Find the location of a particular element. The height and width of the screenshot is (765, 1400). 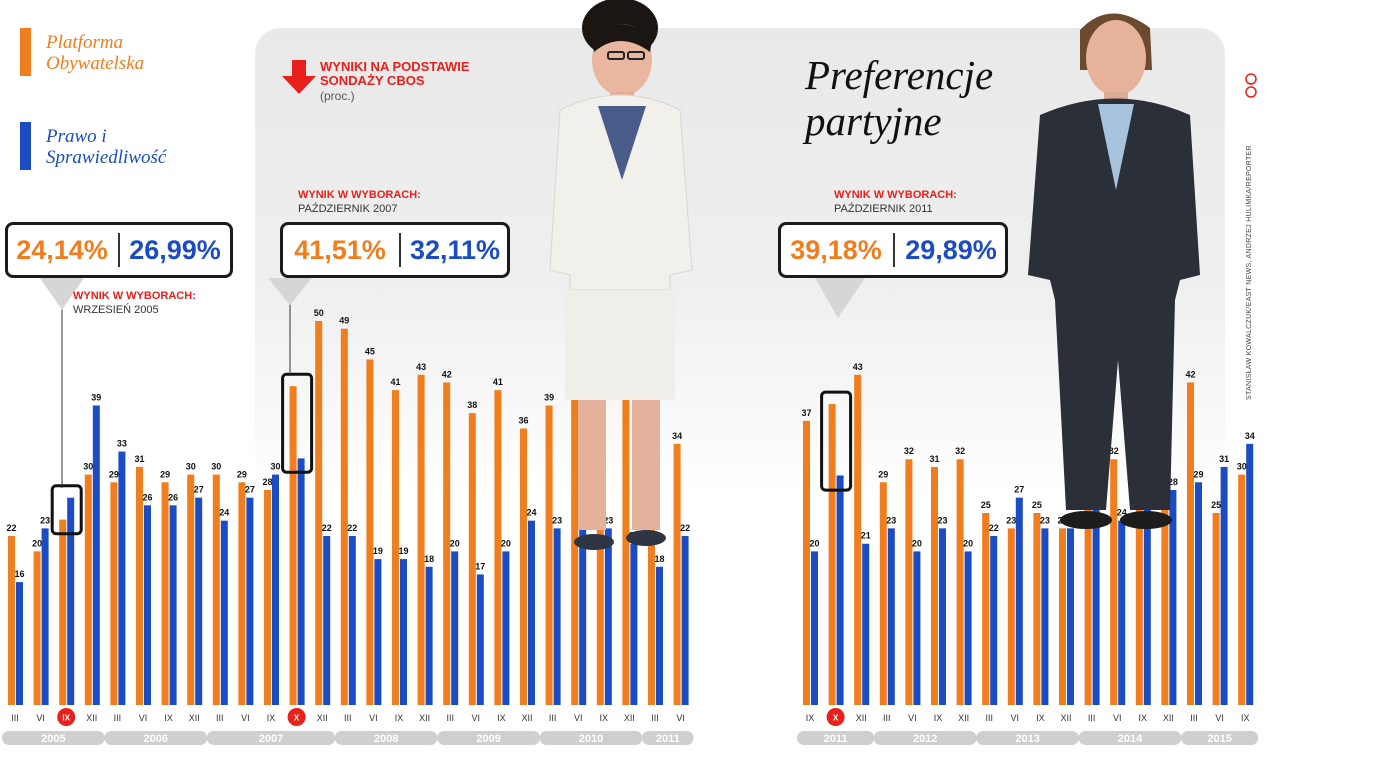

year-label-2: 2007 is located at coordinates (271, 739).